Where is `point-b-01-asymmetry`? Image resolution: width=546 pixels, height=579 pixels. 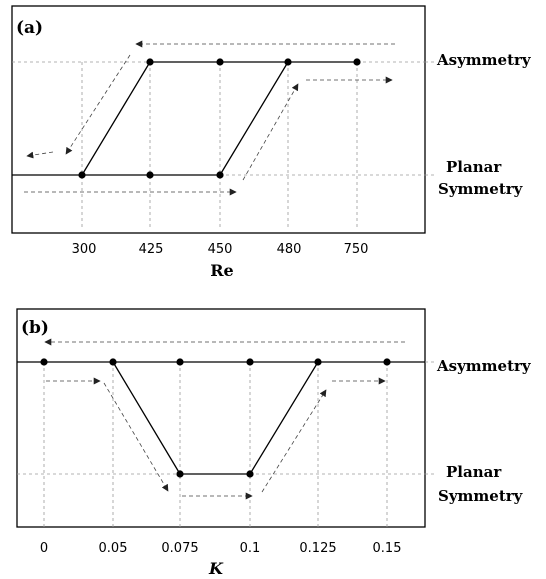 point-b-01-asymmetry is located at coordinates (250, 362).